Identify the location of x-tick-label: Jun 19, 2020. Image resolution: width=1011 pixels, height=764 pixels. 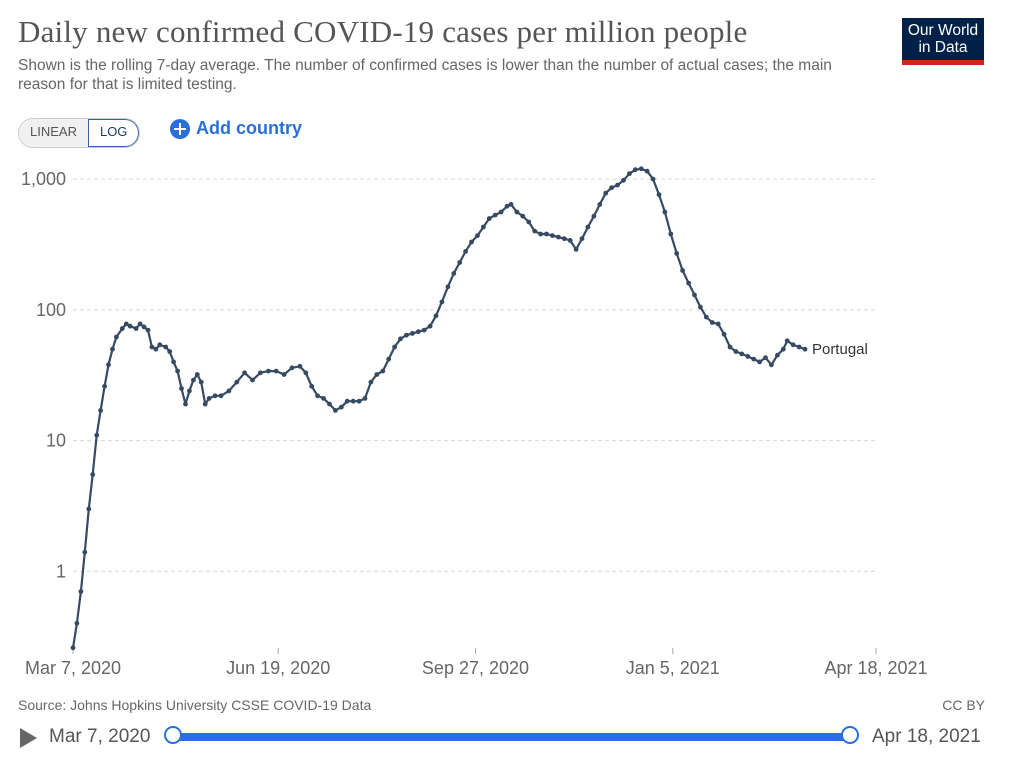
(278, 668).